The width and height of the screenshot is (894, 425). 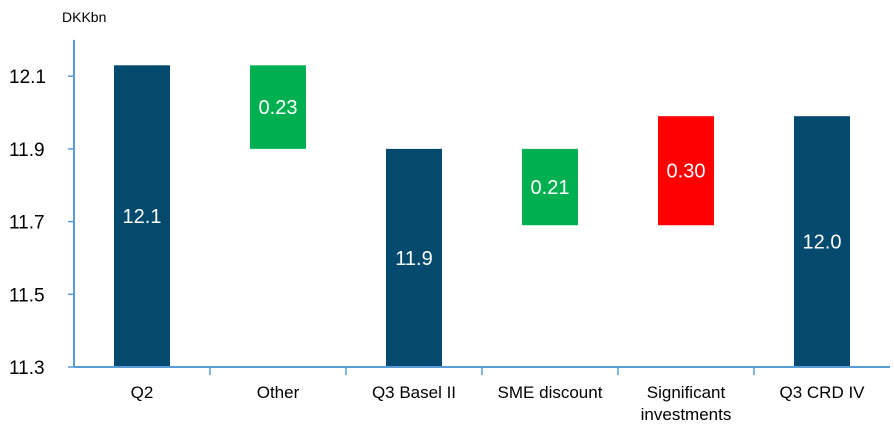 I want to click on y-ticks-group: 11.3 11.5 11.7 11.9 12.1, so click(x=41, y=223).